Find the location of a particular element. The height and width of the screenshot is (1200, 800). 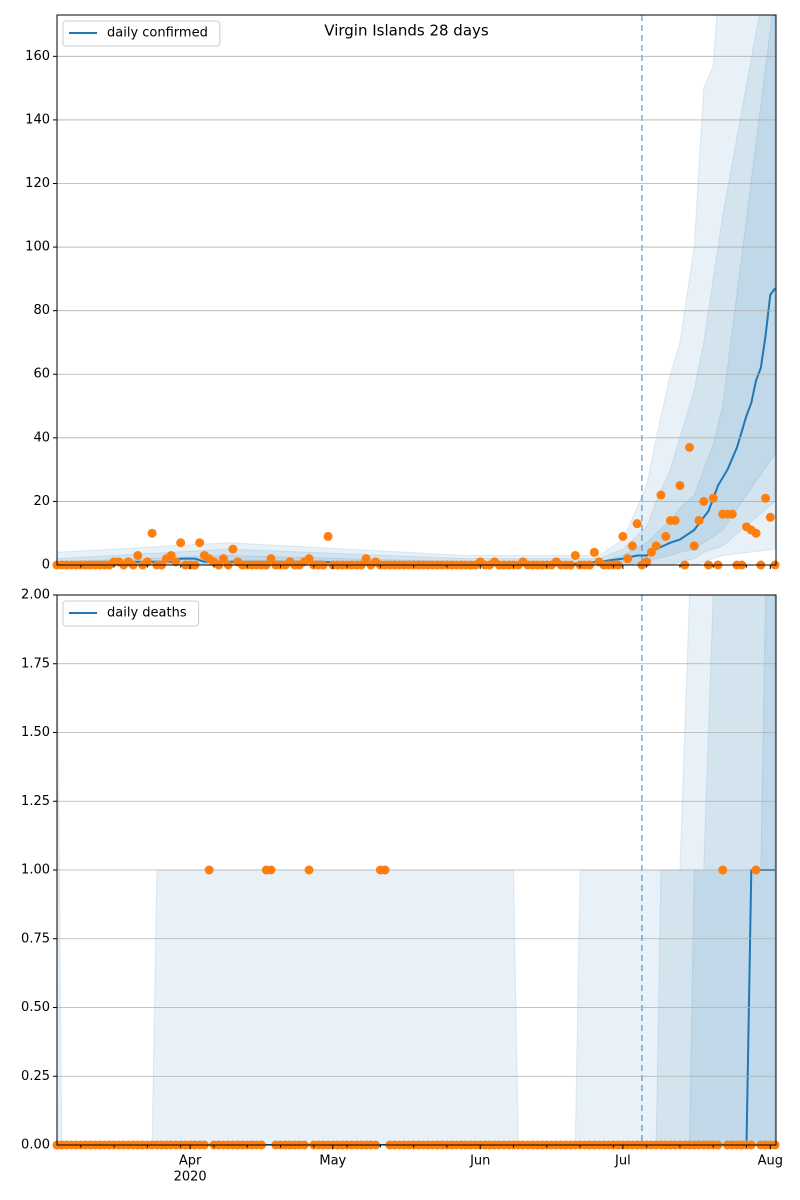

legend-label: daily deaths is located at coordinates (147, 613).